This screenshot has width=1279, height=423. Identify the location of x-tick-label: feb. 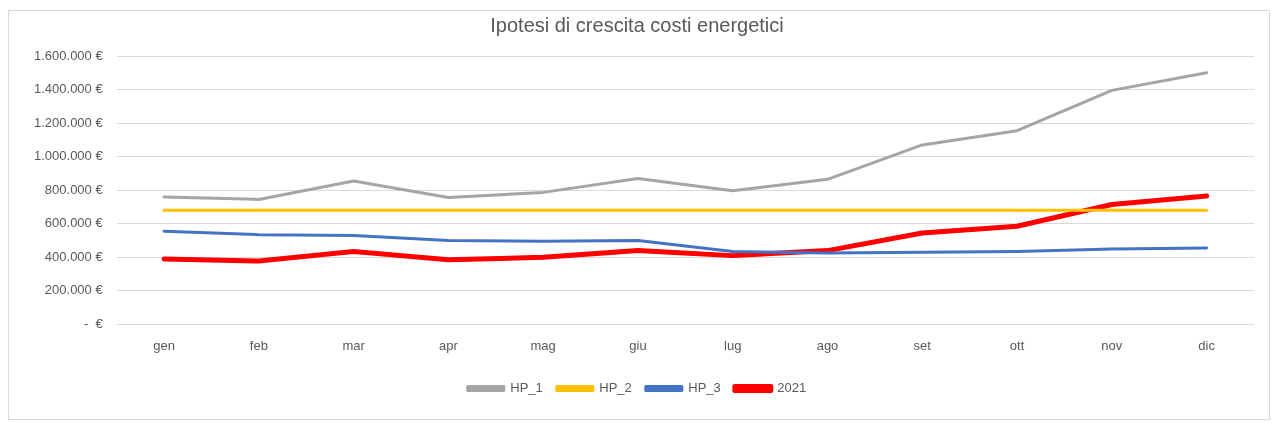
(258, 345).